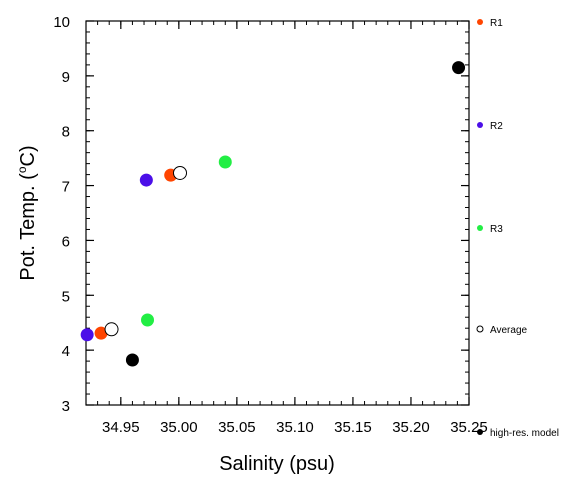 This screenshot has width=575, height=486. Describe the element at coordinates (66, 406) in the screenshot. I see `y-tick-label: 3` at that location.